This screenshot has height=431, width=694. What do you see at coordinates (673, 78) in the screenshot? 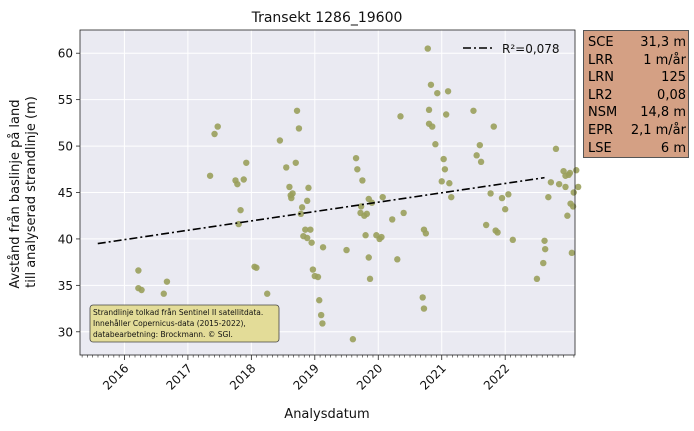
I see `stat-value: 125` at bounding box center [673, 78].